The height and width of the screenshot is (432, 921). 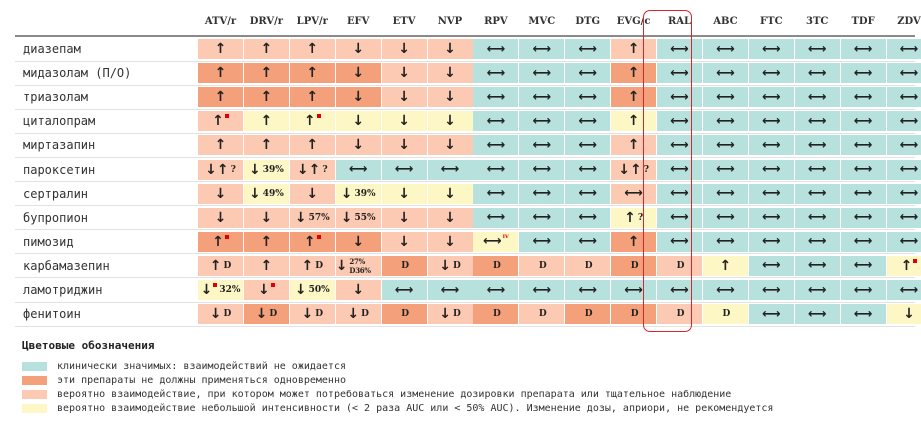 What do you see at coordinates (66, 265) in the screenshot?
I see `row-label: карбамазепин` at bounding box center [66, 265].